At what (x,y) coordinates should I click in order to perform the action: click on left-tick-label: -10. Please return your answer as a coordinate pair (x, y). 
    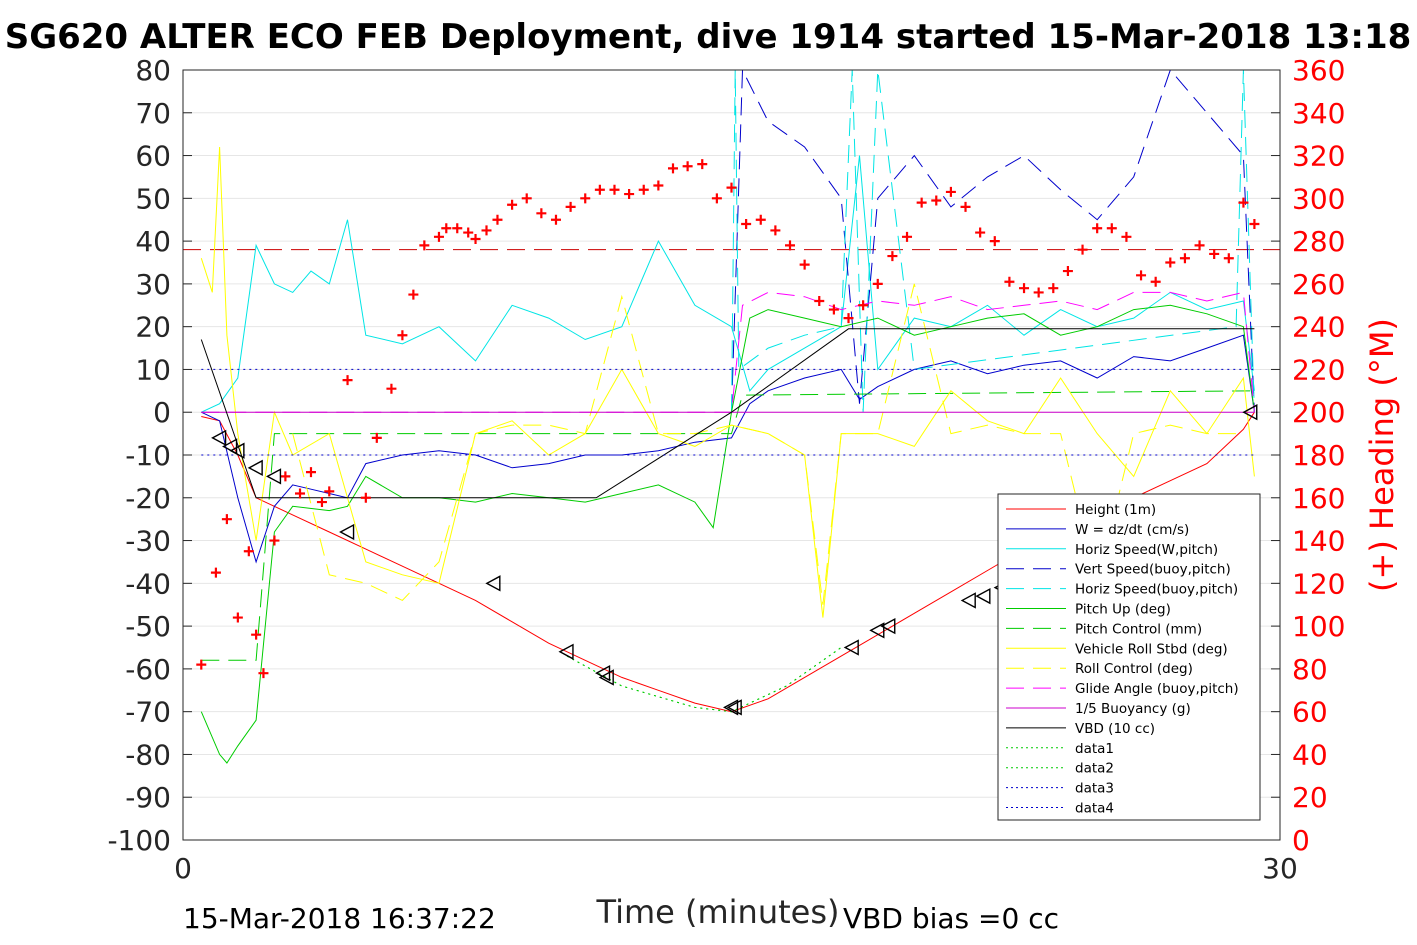
    Looking at the image, I should click on (148, 455).